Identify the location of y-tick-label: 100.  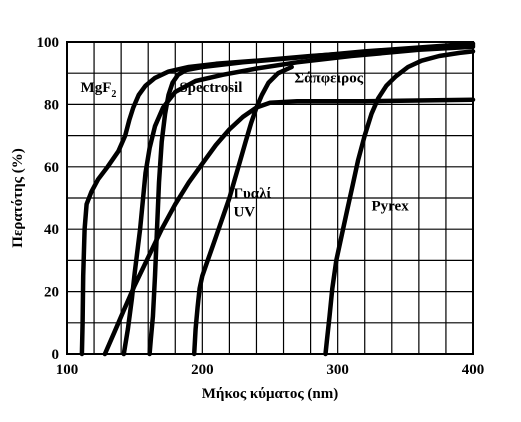
(48, 43).